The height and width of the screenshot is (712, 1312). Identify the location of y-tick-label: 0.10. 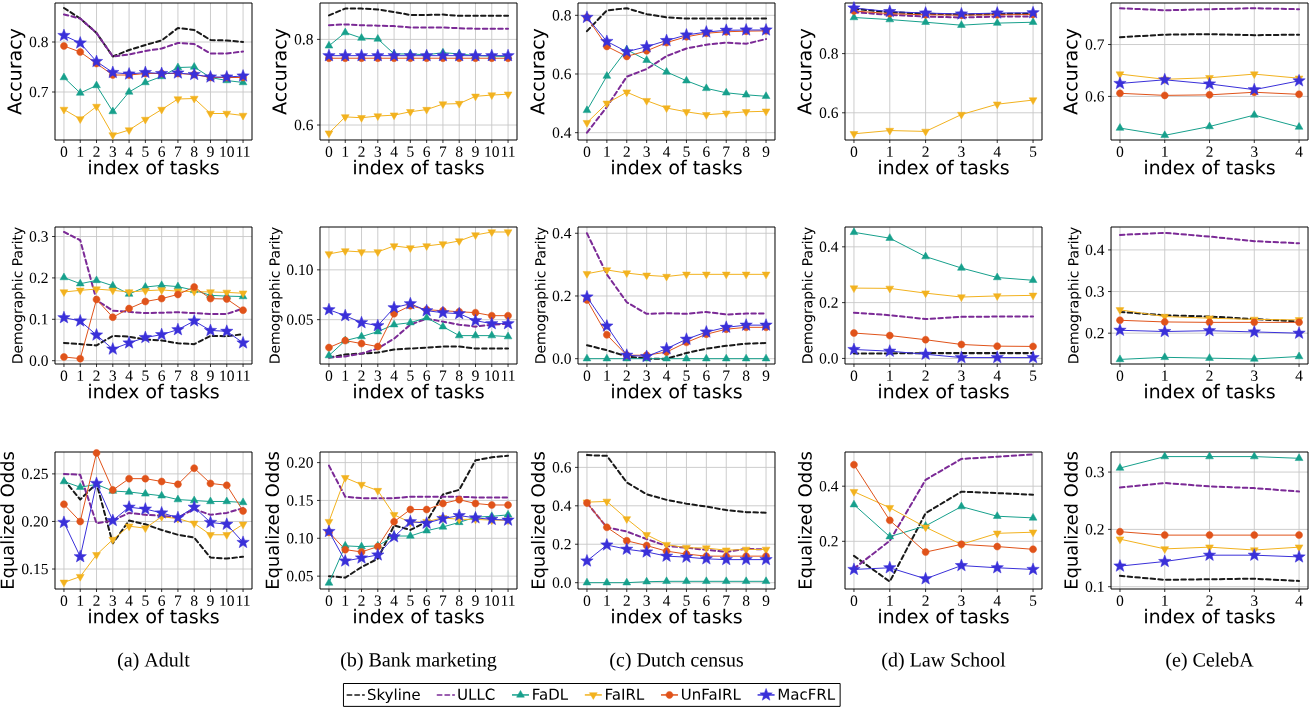
(299, 538).